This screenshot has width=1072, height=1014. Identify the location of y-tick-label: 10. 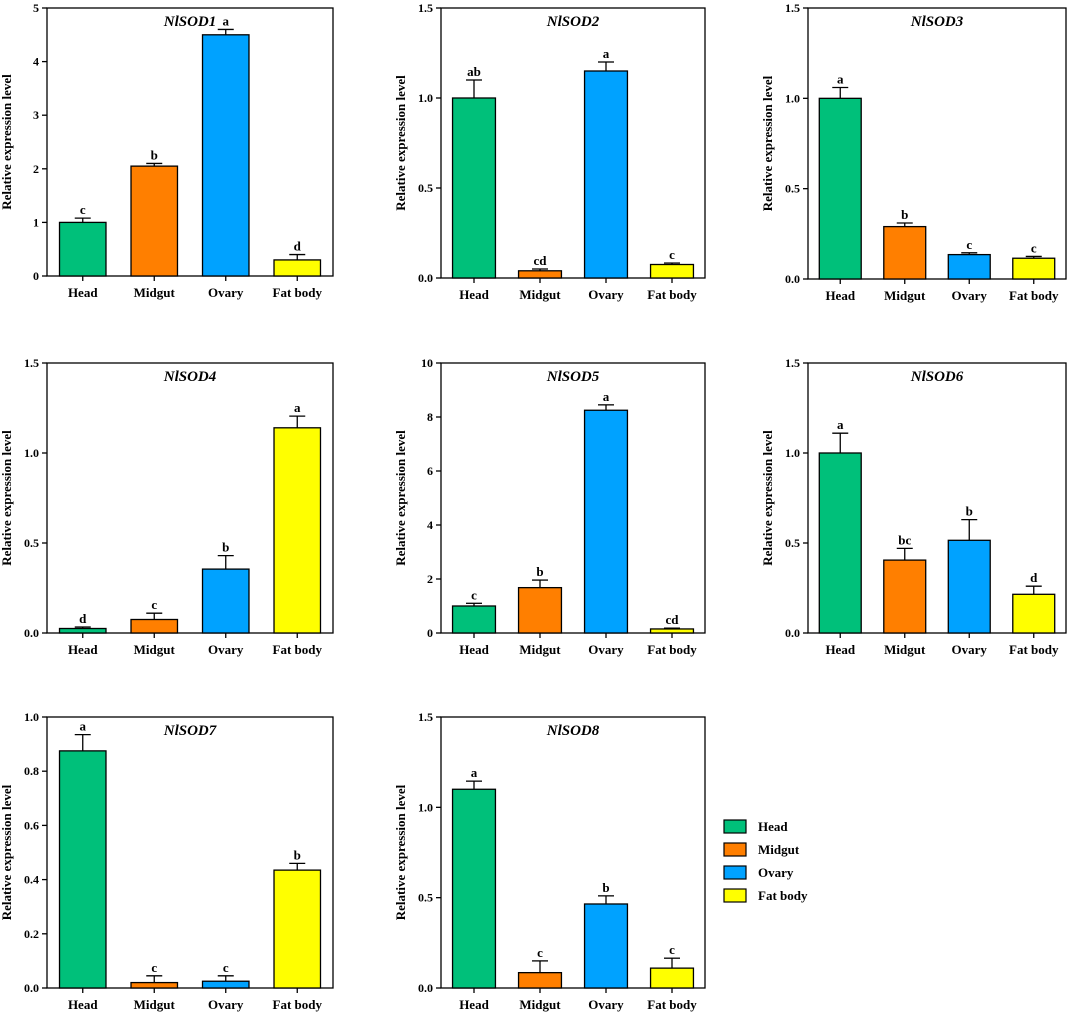
(427, 363).